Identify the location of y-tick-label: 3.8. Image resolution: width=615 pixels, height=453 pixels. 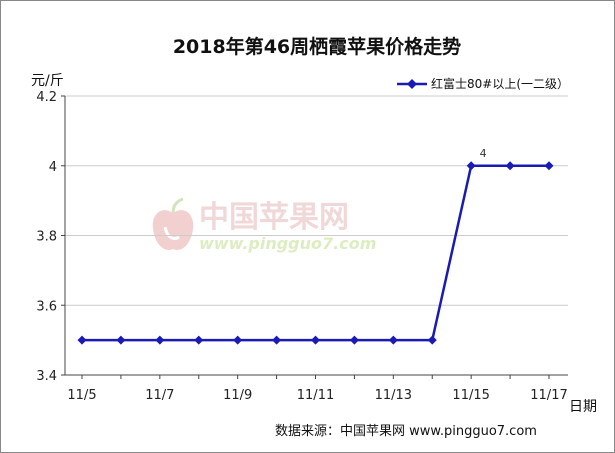
(46, 237).